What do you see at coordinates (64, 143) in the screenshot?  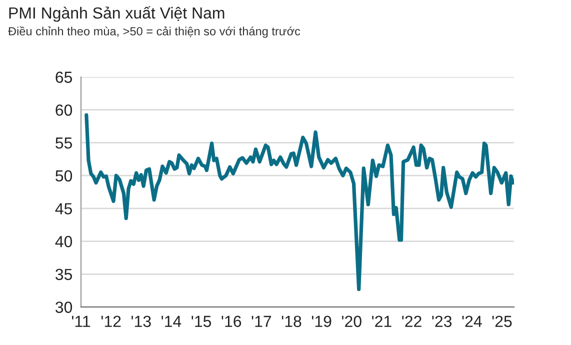 I see `y-tick-label: 55` at bounding box center [64, 143].